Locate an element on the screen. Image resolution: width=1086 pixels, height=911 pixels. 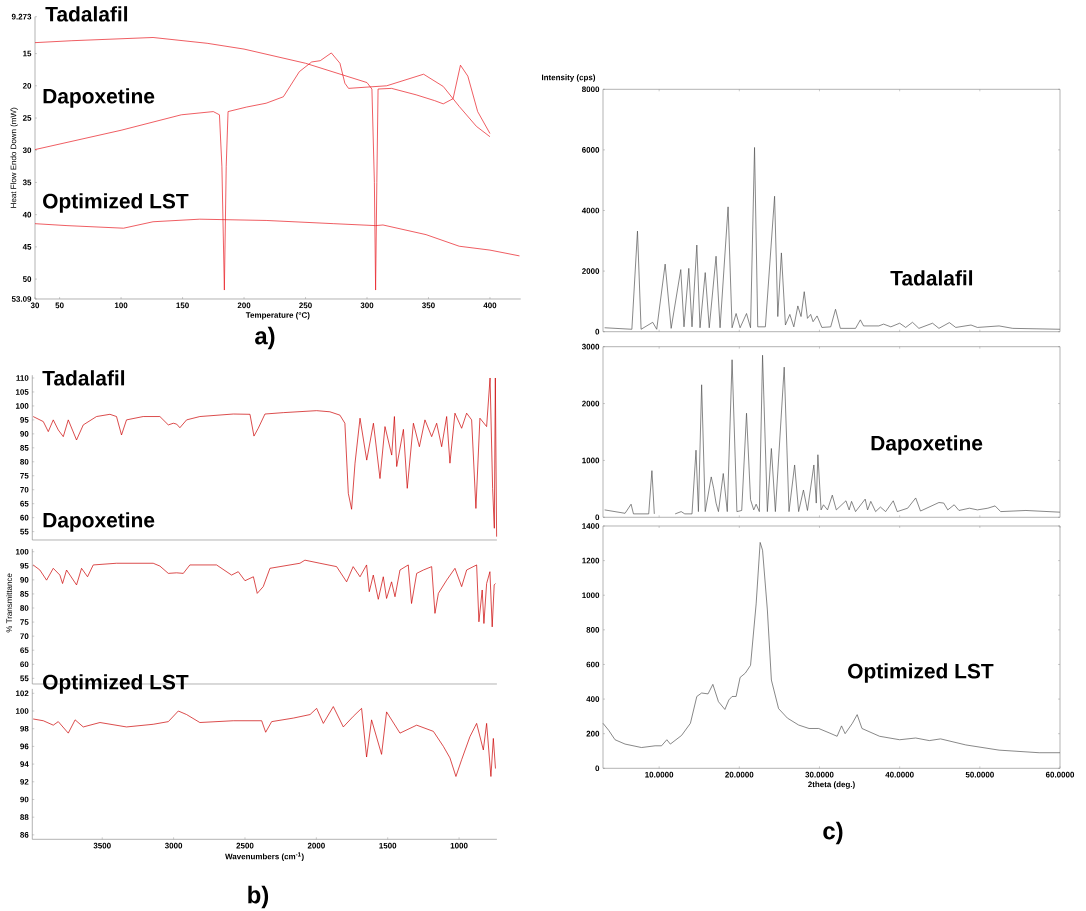
text: c) is located at coordinates (833, 833).